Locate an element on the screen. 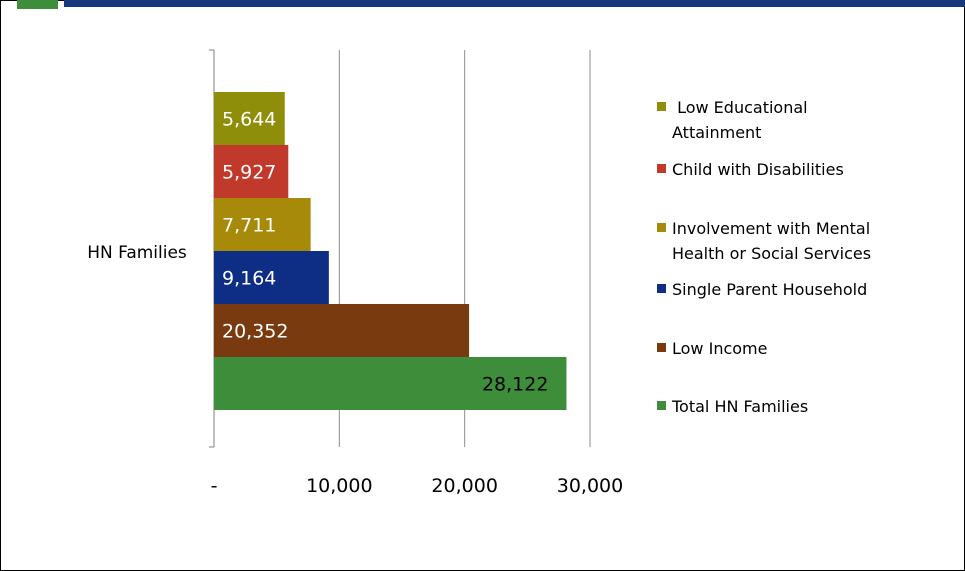 The height and width of the screenshot is (571, 965). data-label: 5,644 is located at coordinates (249, 120).